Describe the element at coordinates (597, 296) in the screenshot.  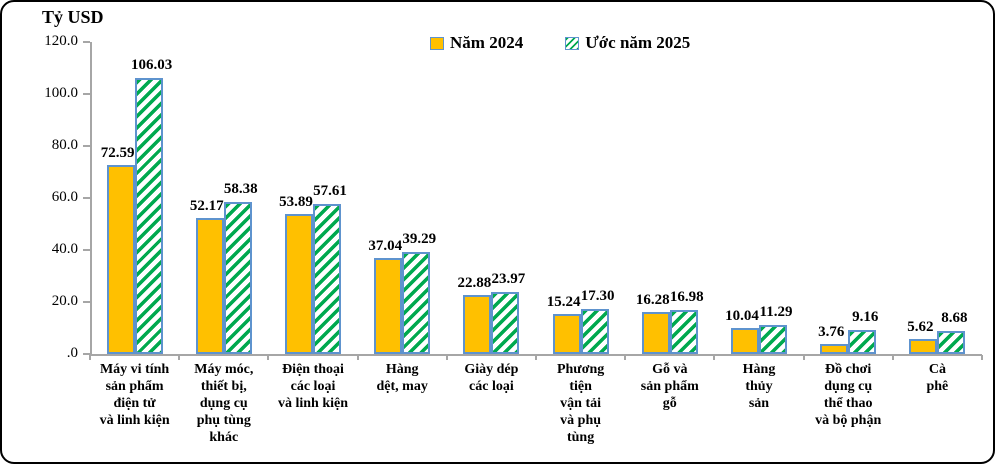
I see `bar-value-label-2025: 17.30` at that location.